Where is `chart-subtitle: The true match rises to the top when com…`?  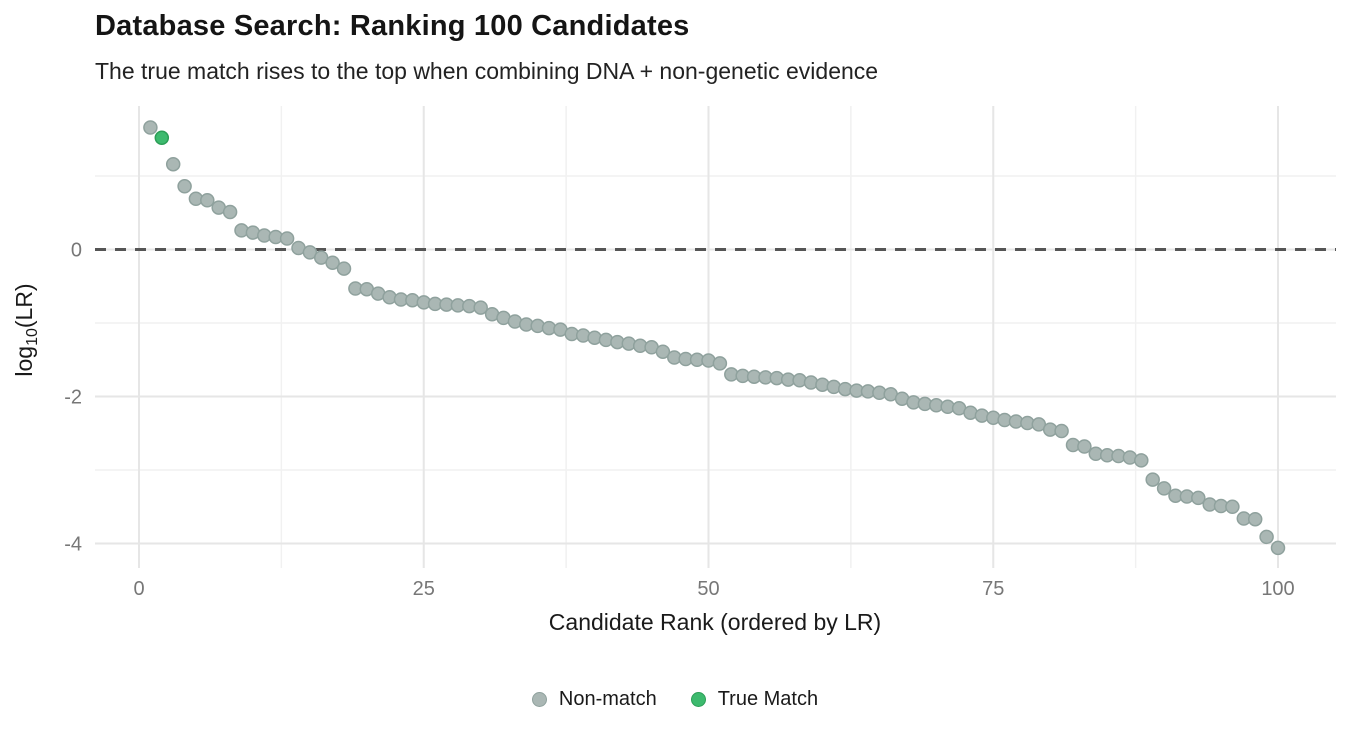
chart-subtitle: The true match rises to the top when com… is located at coordinates (487, 71).